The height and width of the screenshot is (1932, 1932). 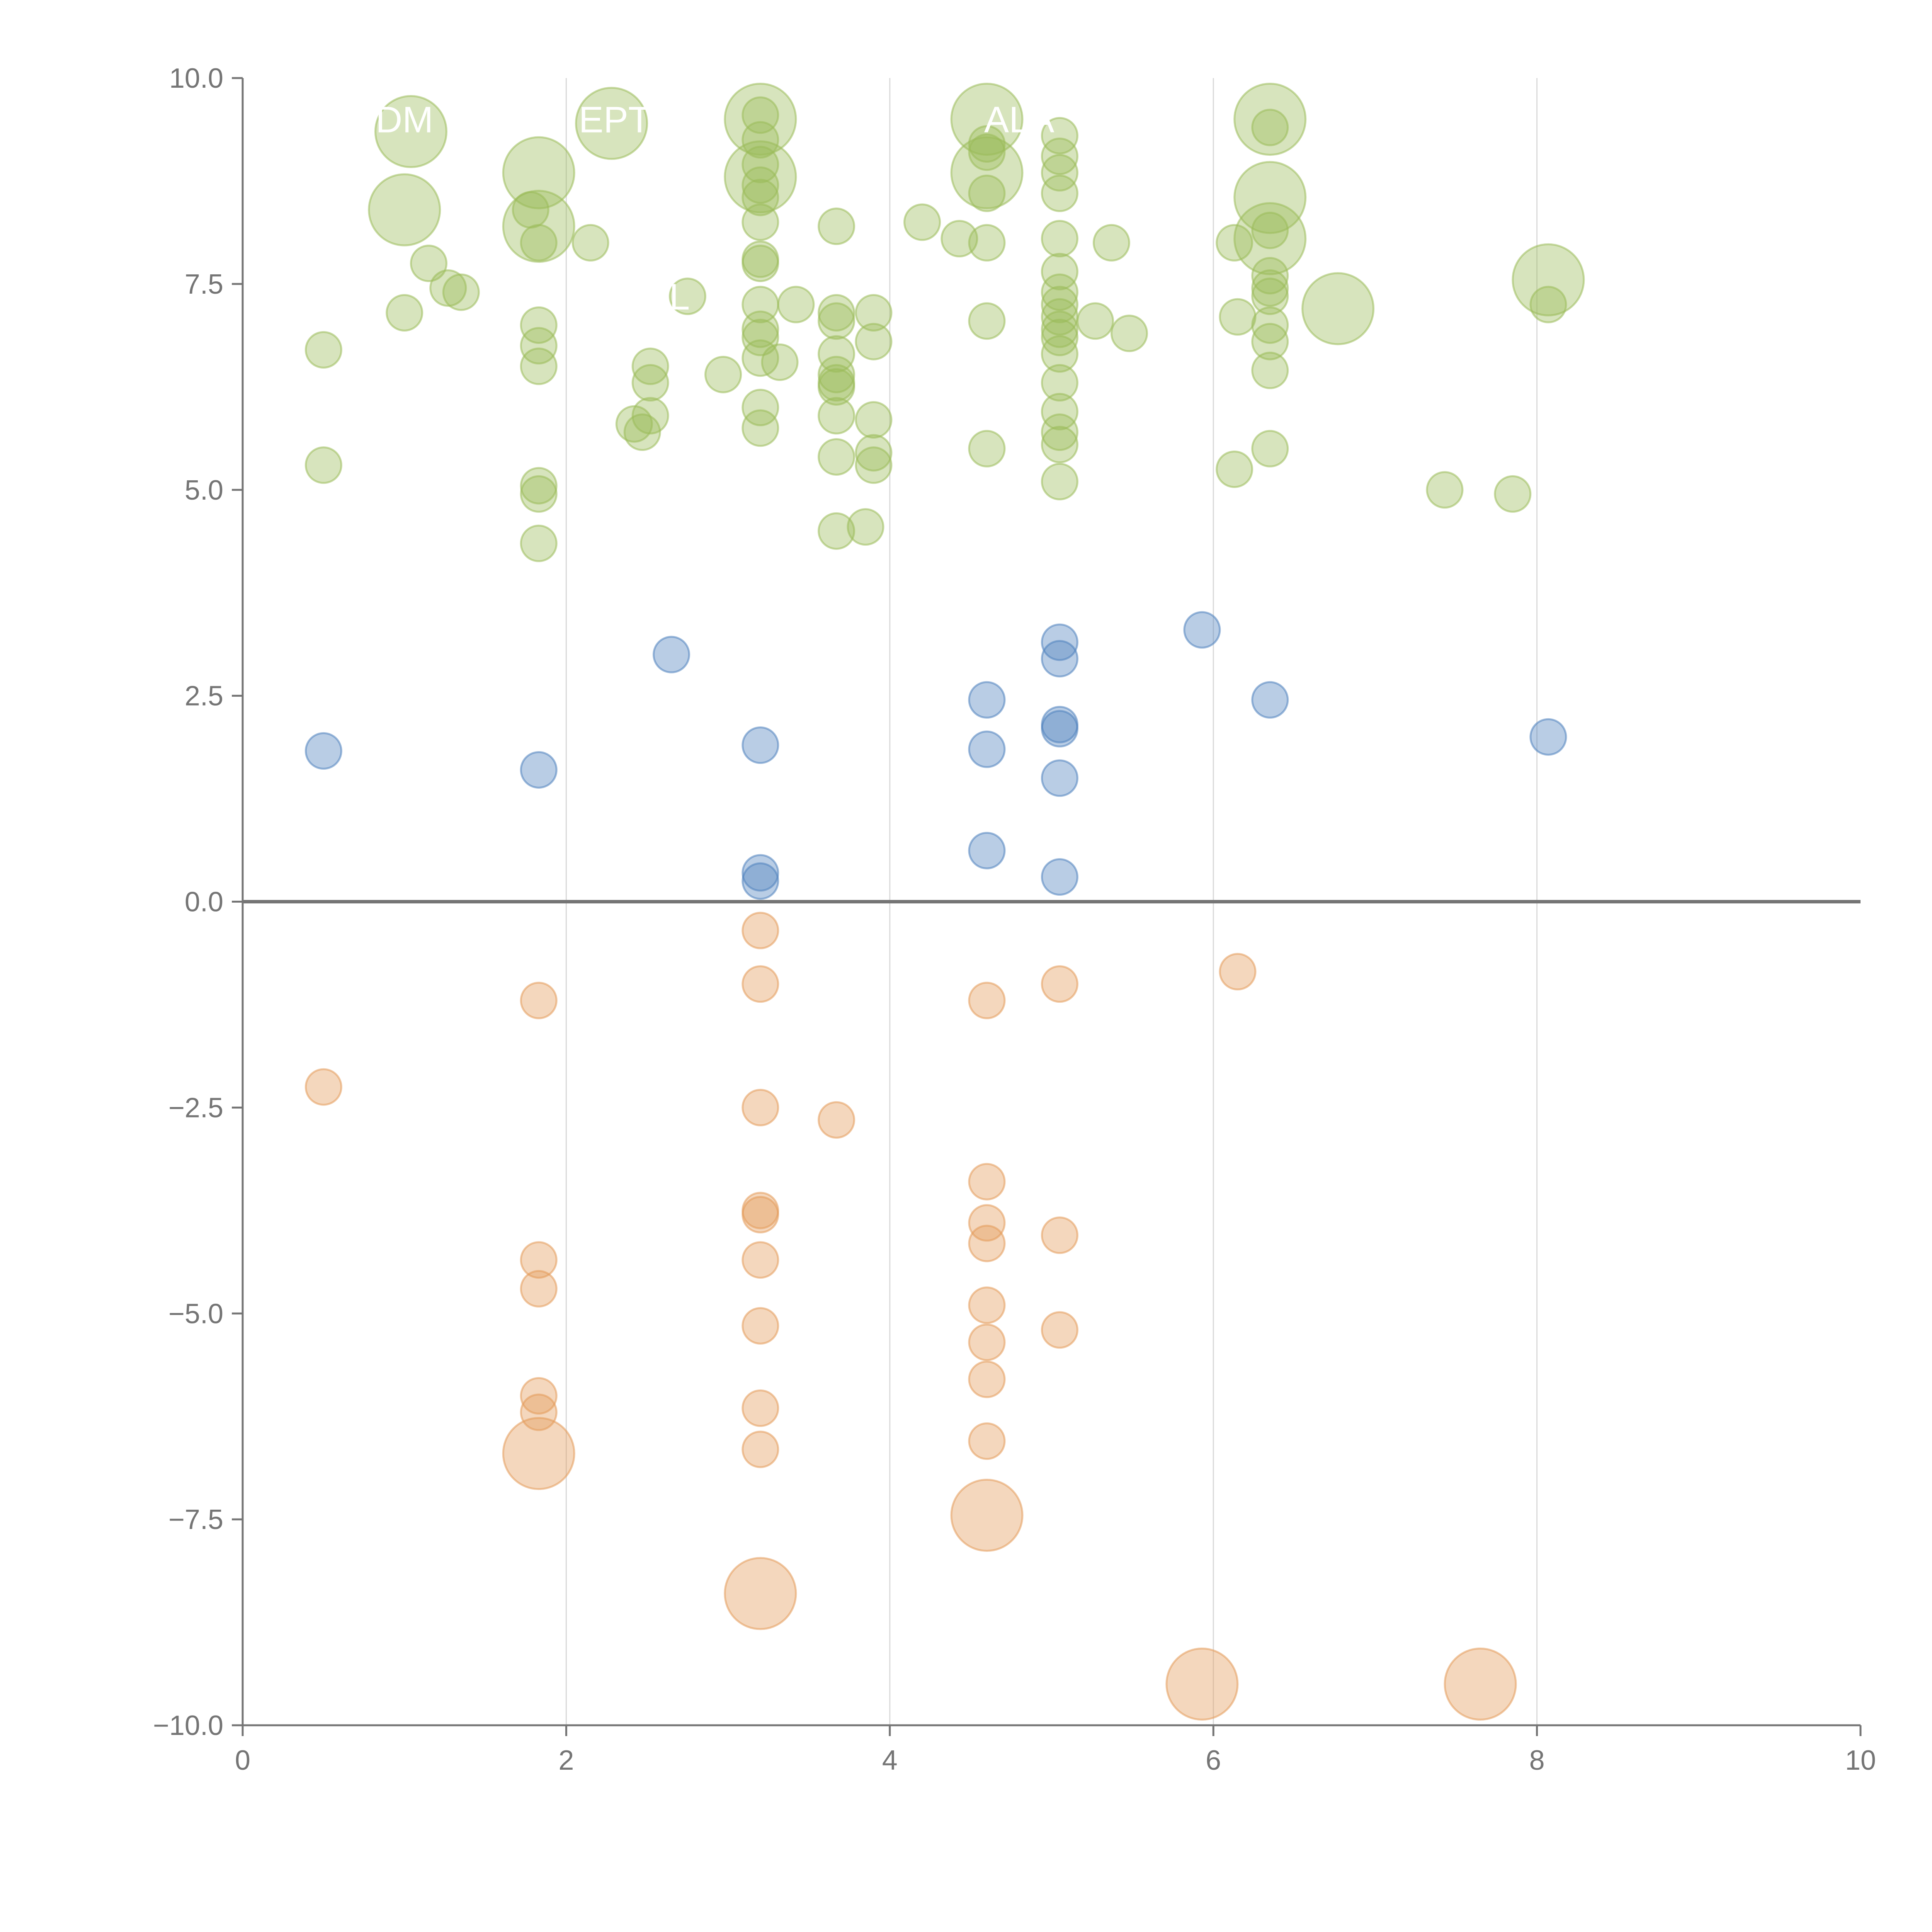 I want to click on y-tick-label: −7.5, so click(x=196, y=1519).